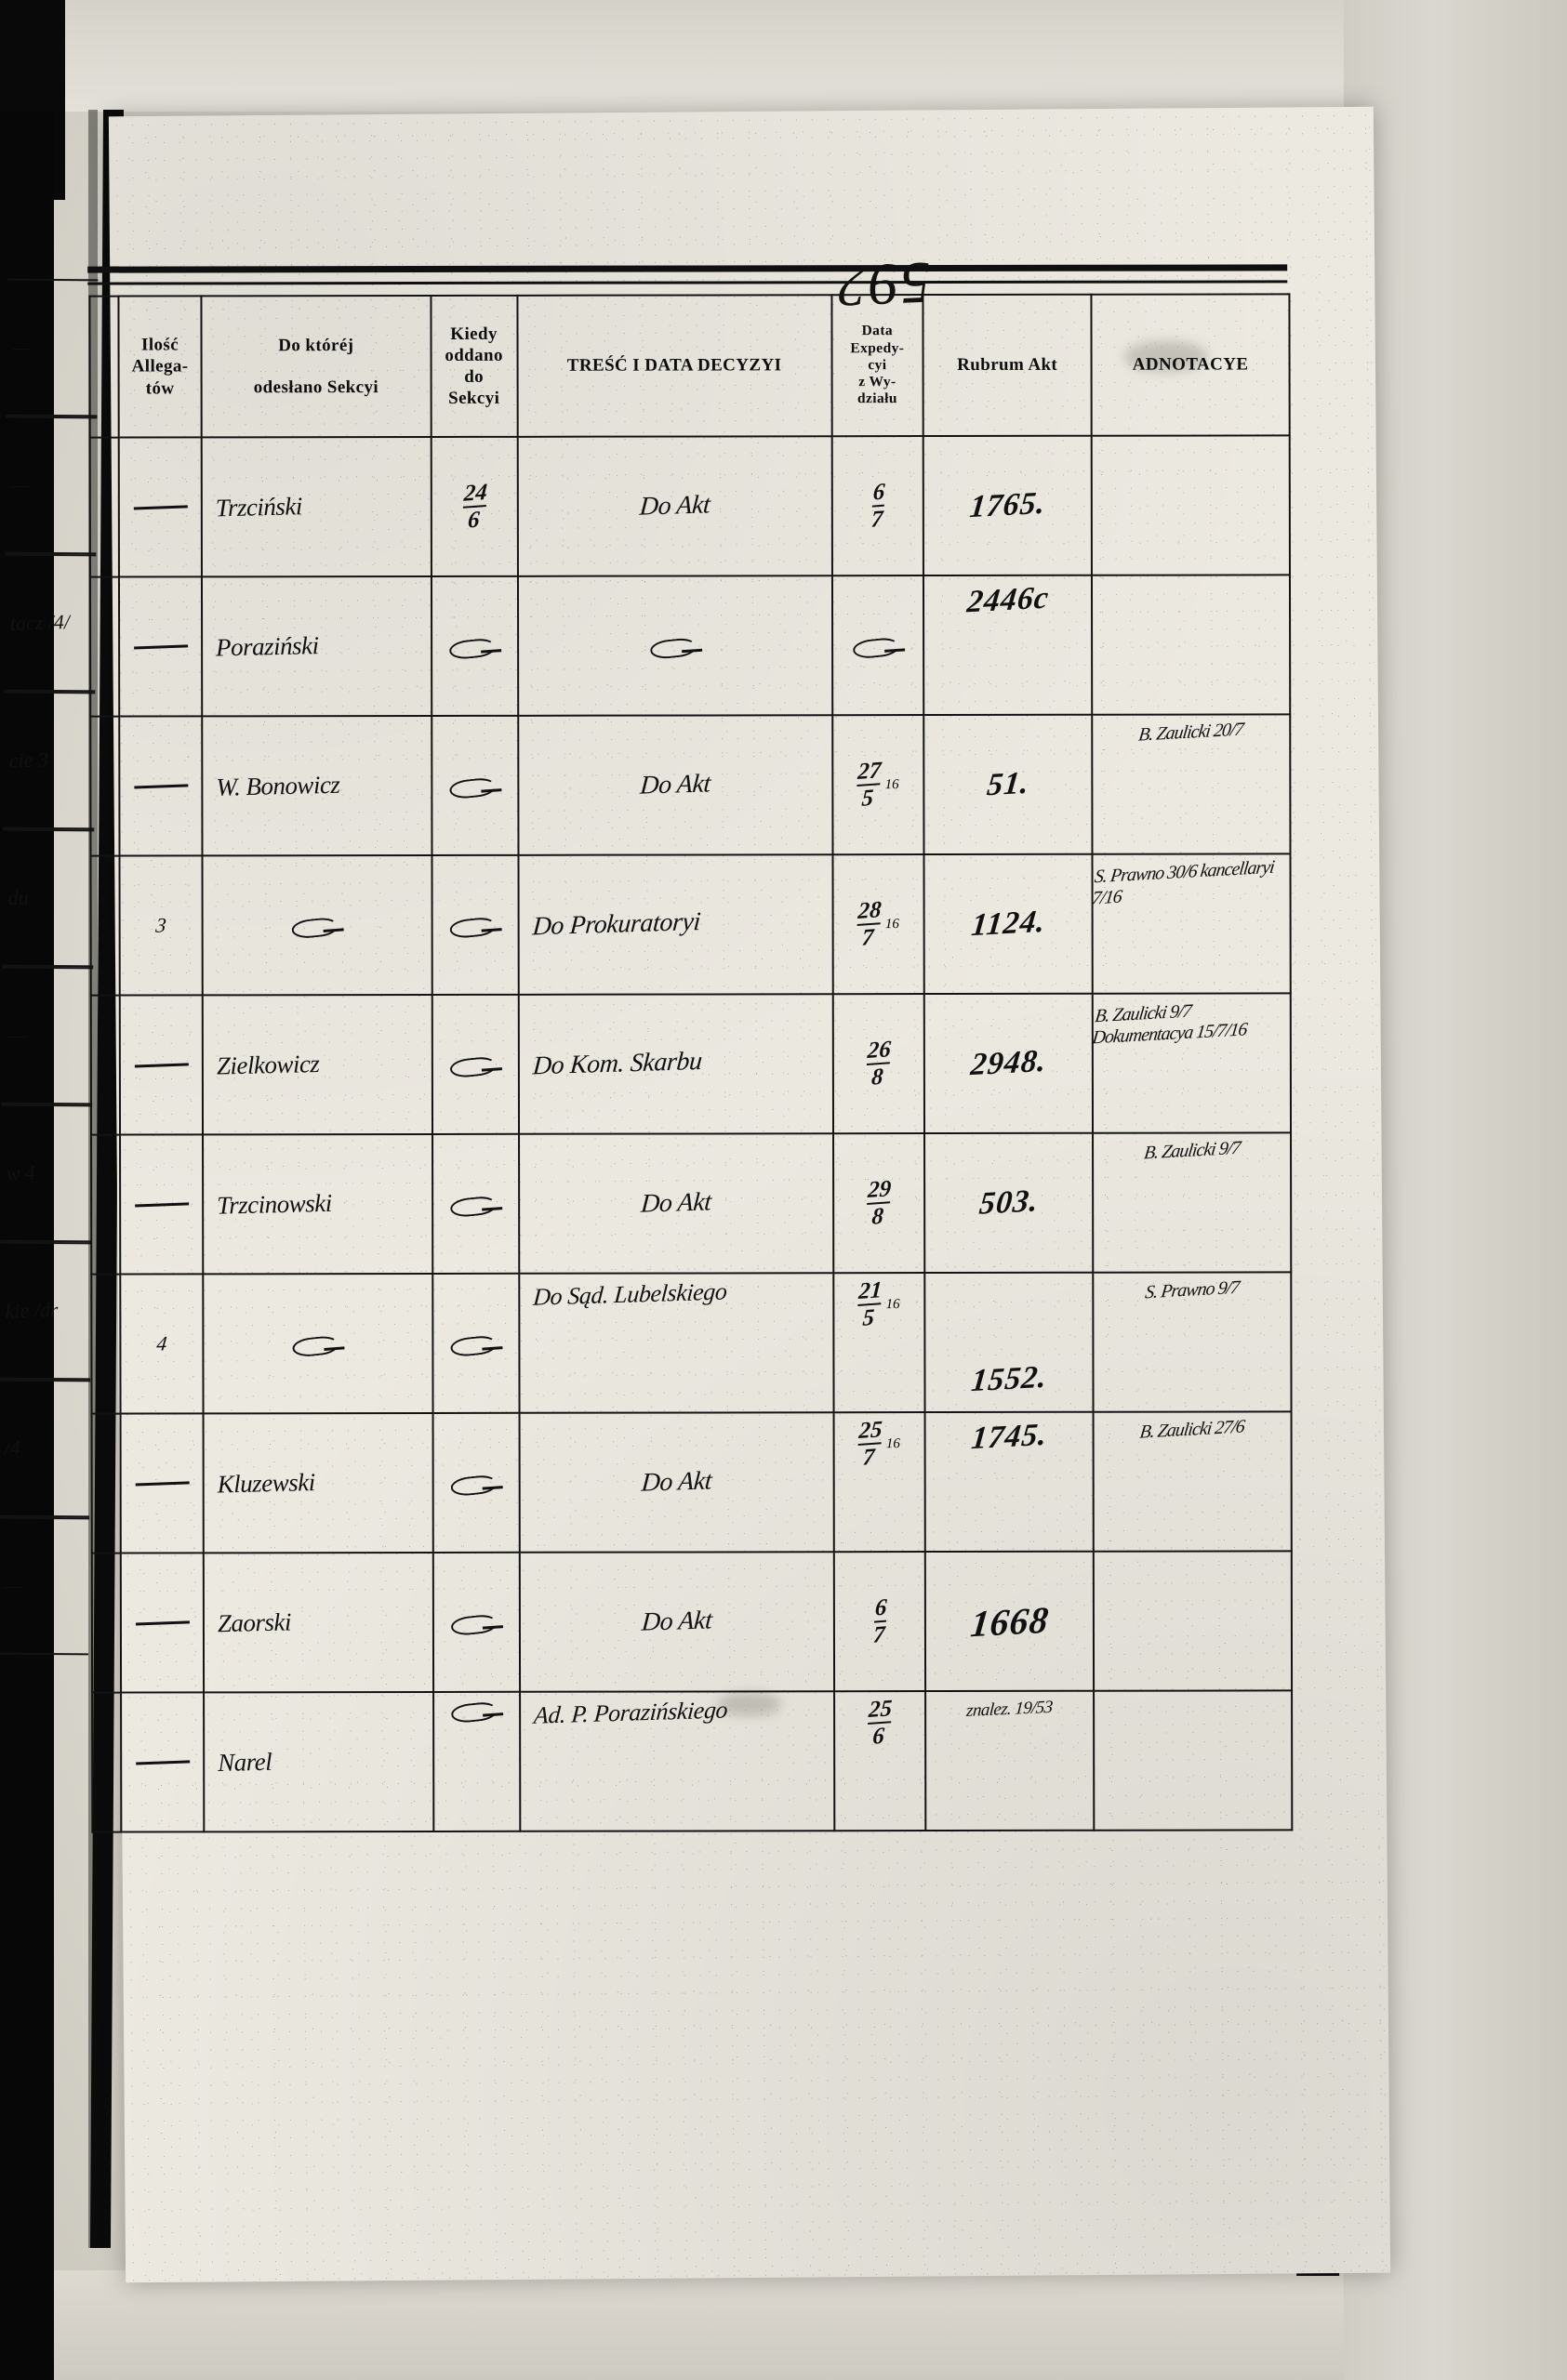 The image size is (1567, 2380). What do you see at coordinates (474, 399) in the screenshot?
I see `header-line: Sekcyi` at bounding box center [474, 399].